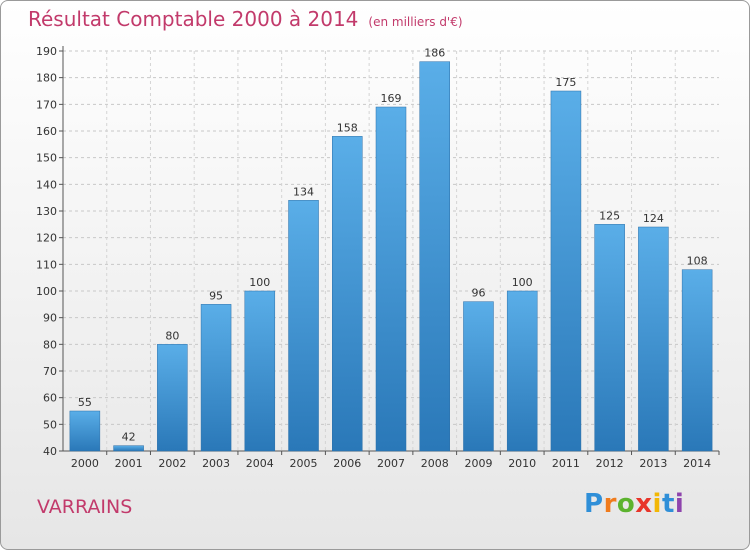 The image size is (750, 550). What do you see at coordinates (50, 398) in the screenshot?
I see `y-tick-label: 60` at bounding box center [50, 398].